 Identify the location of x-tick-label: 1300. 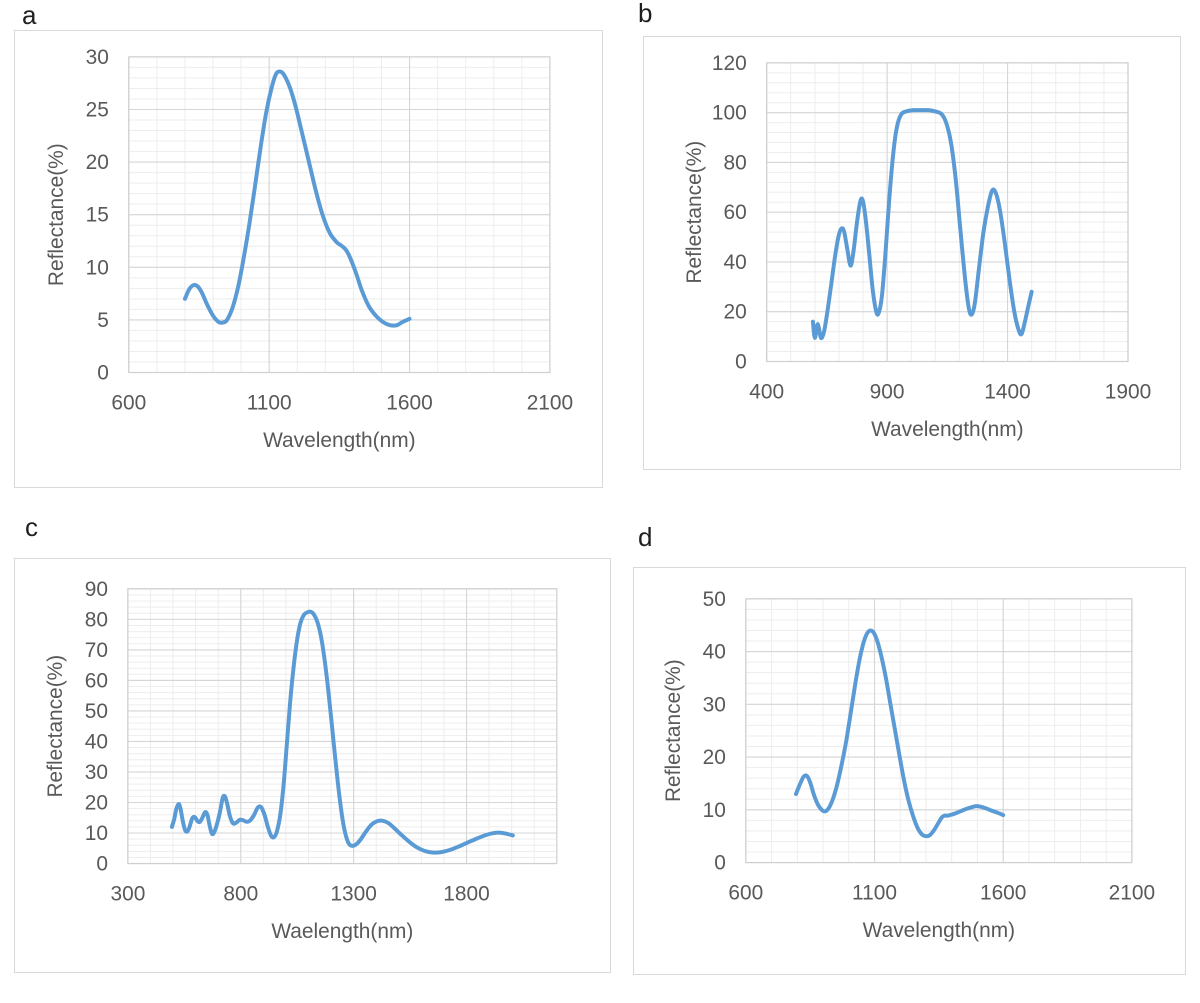
(353, 893).